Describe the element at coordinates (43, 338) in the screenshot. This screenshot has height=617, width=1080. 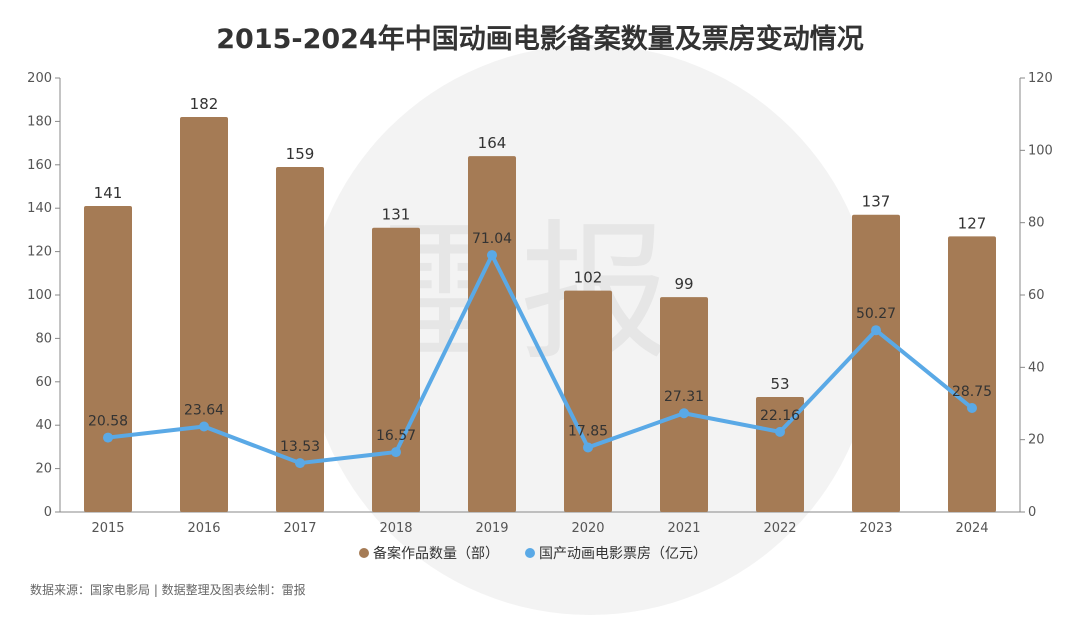
I see `left-tick-label: 80` at that location.